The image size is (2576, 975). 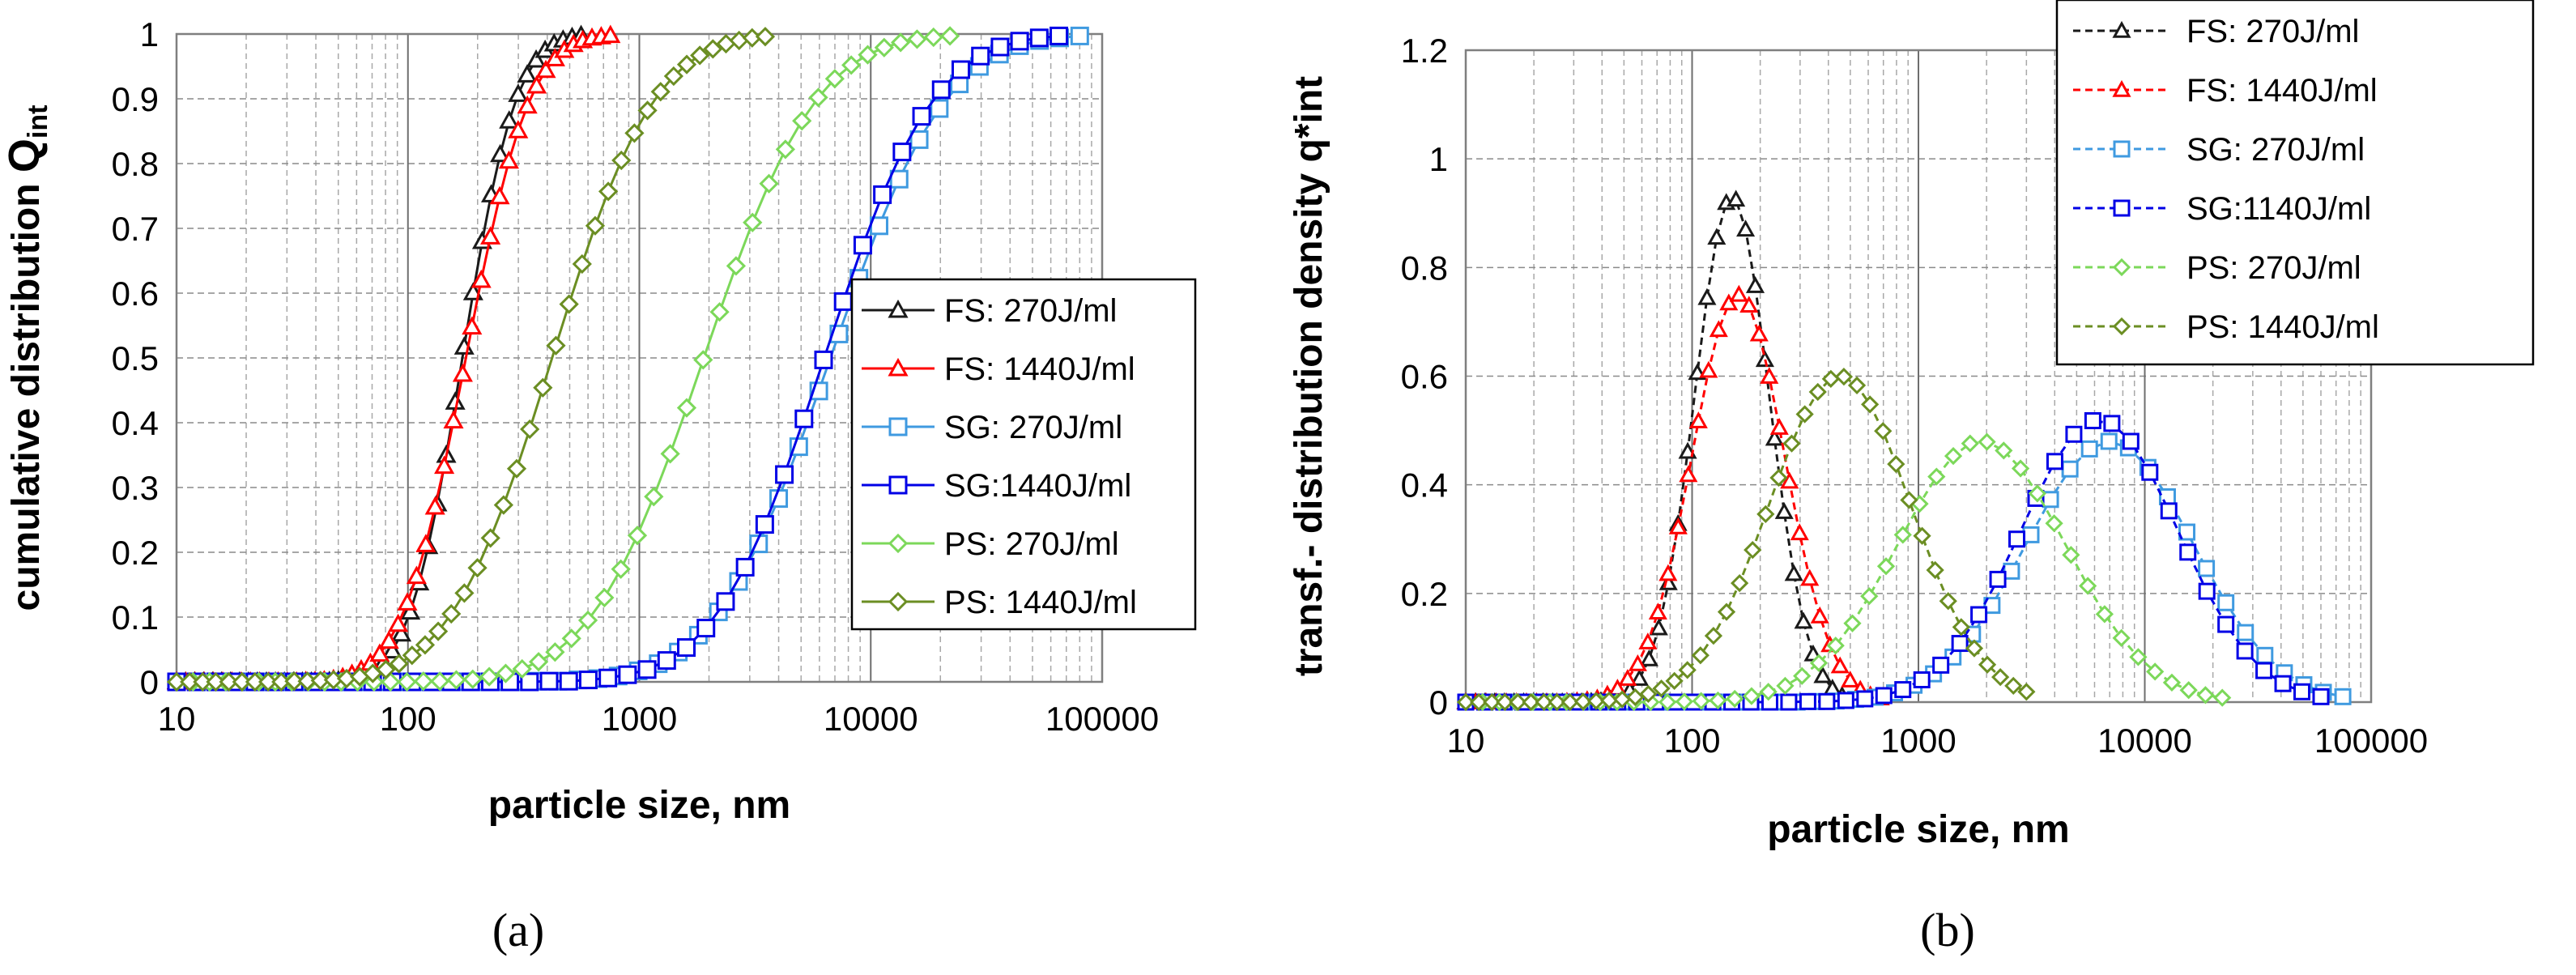 What do you see at coordinates (1424, 268) in the screenshot?
I see `y-tick-label: 0.8` at bounding box center [1424, 268].